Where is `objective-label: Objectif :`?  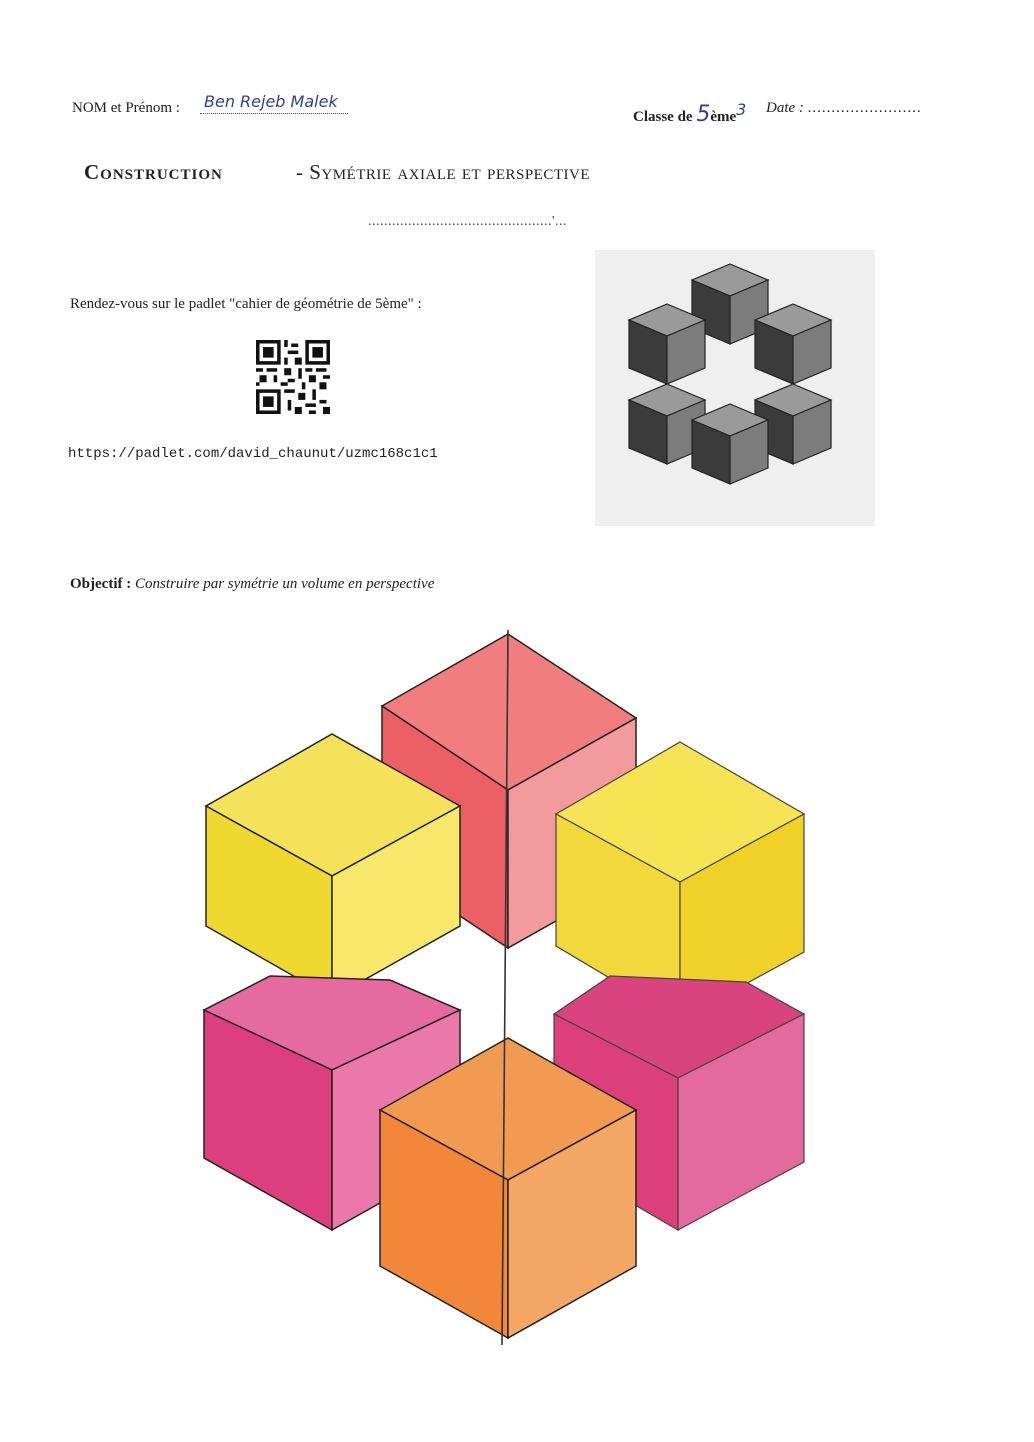
objective-label: Objectif : is located at coordinates (101, 584).